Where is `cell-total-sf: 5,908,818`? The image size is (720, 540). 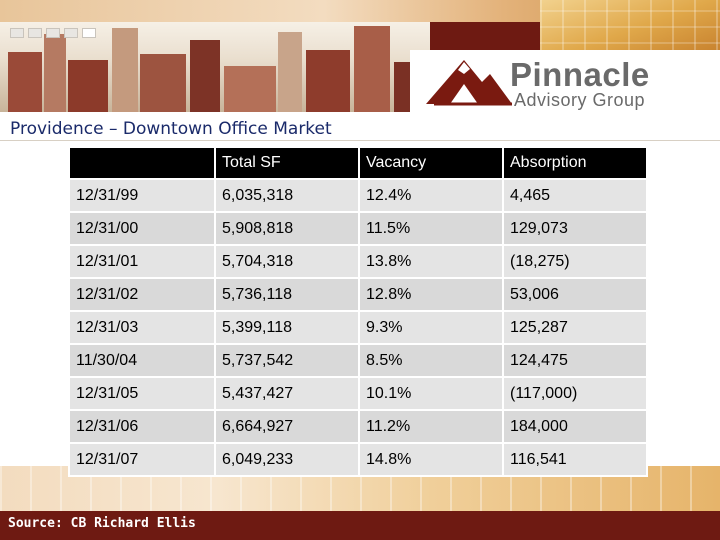
cell-total-sf: 5,908,818 is located at coordinates (287, 228).